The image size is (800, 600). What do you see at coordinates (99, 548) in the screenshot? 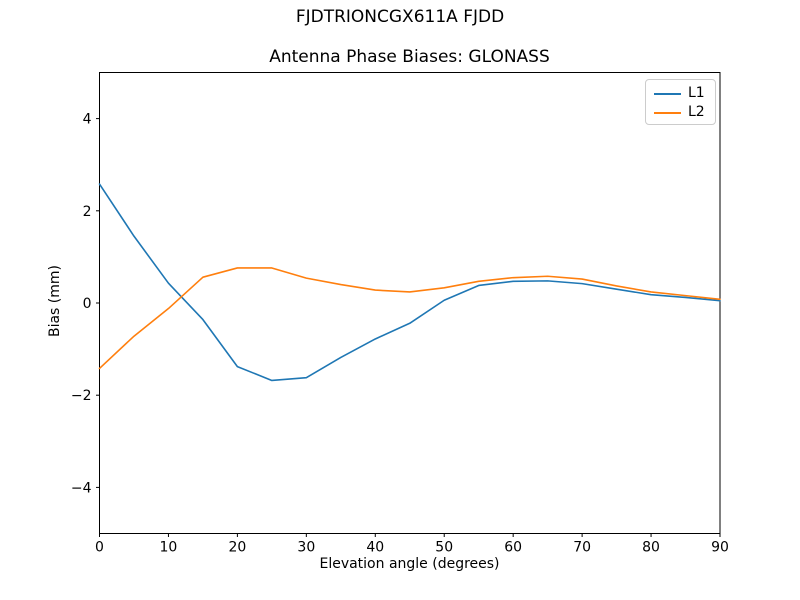
I see `x-tick-label: 0` at bounding box center [99, 548].